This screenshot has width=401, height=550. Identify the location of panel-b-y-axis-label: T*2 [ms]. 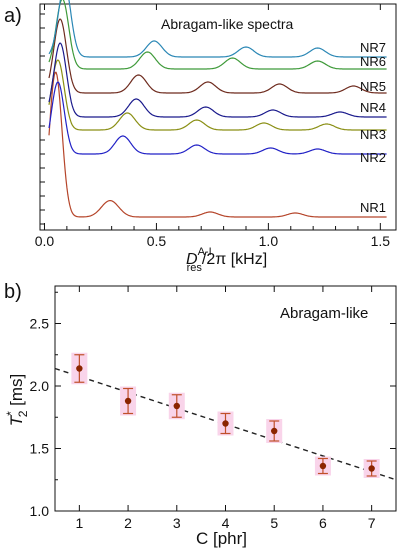
(17, 400).